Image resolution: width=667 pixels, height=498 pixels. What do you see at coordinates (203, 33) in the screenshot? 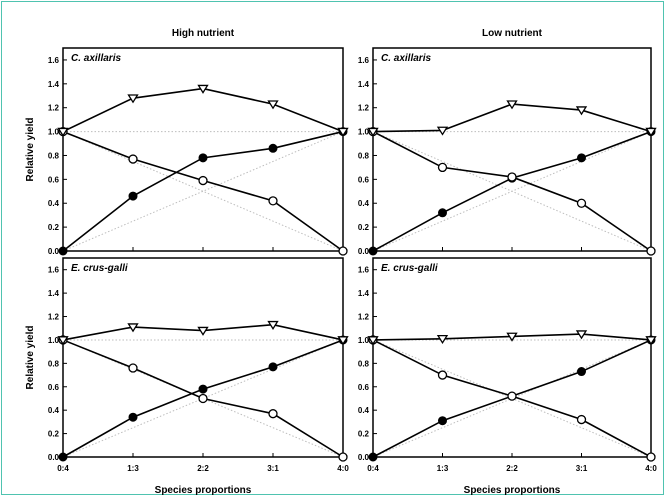
I see `panel-title: High nutrient` at bounding box center [203, 33].